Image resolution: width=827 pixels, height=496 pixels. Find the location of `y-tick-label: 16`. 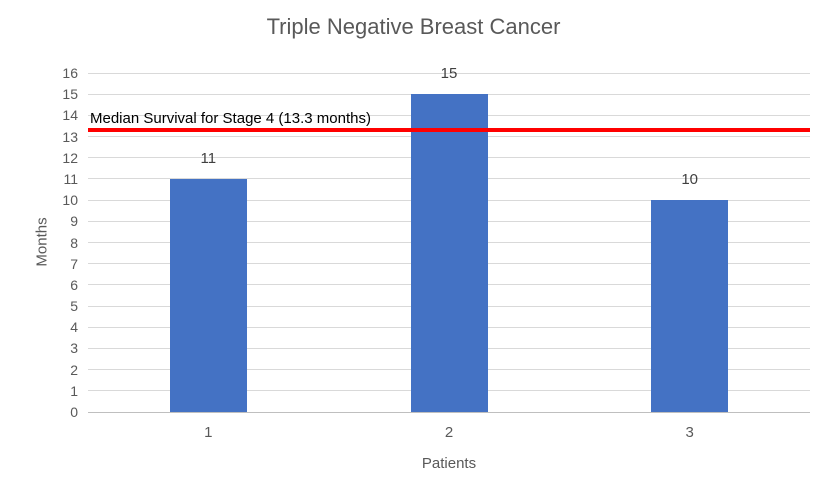

y-tick-label: 16 is located at coordinates (70, 73).